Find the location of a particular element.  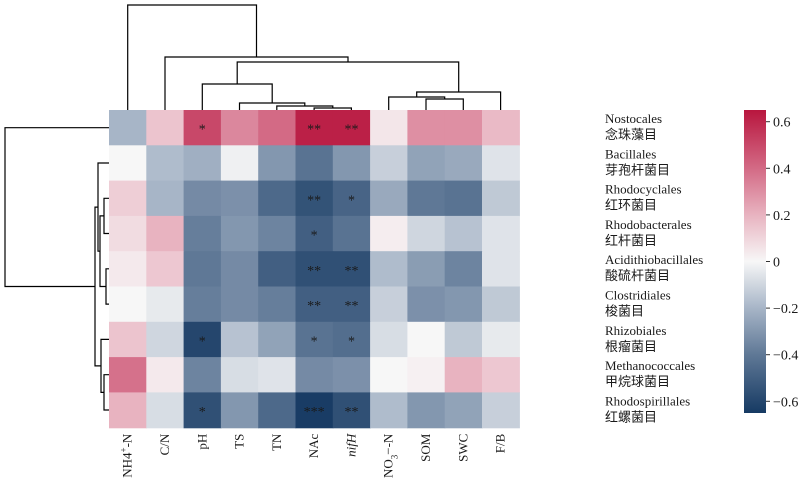

colorbar-tick-label: −0.2 is located at coordinates (785, 309).